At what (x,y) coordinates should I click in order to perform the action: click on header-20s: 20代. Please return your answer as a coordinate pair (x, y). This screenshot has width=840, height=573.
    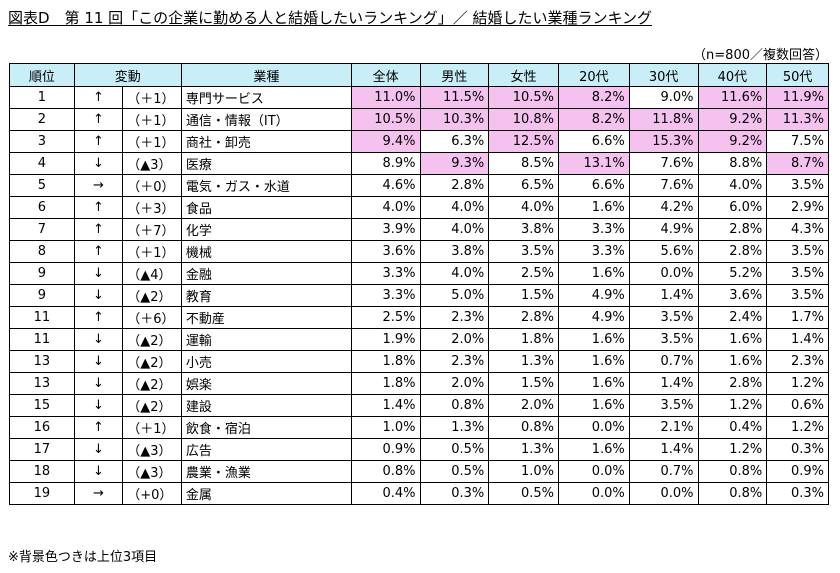
    Looking at the image, I should click on (594, 75).